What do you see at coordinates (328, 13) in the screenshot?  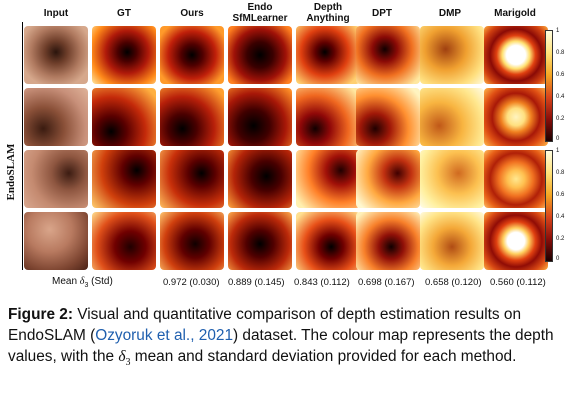 I see `col-head-depth-anything: Depth Anything` at bounding box center [328, 13].